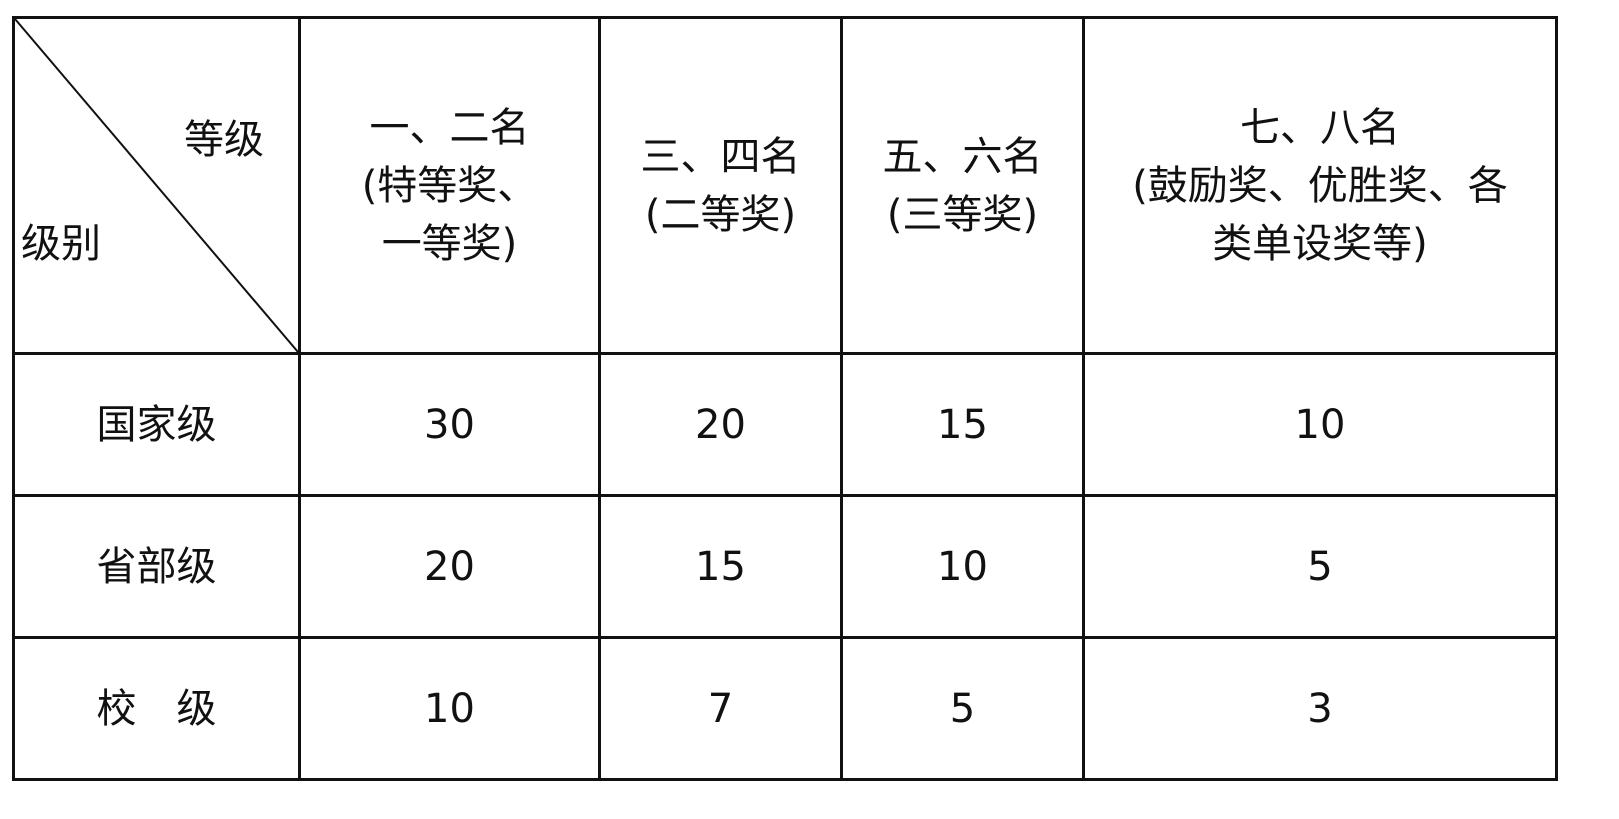  What do you see at coordinates (156, 424) in the screenshot?
I see `row-label: 国家级` at bounding box center [156, 424].